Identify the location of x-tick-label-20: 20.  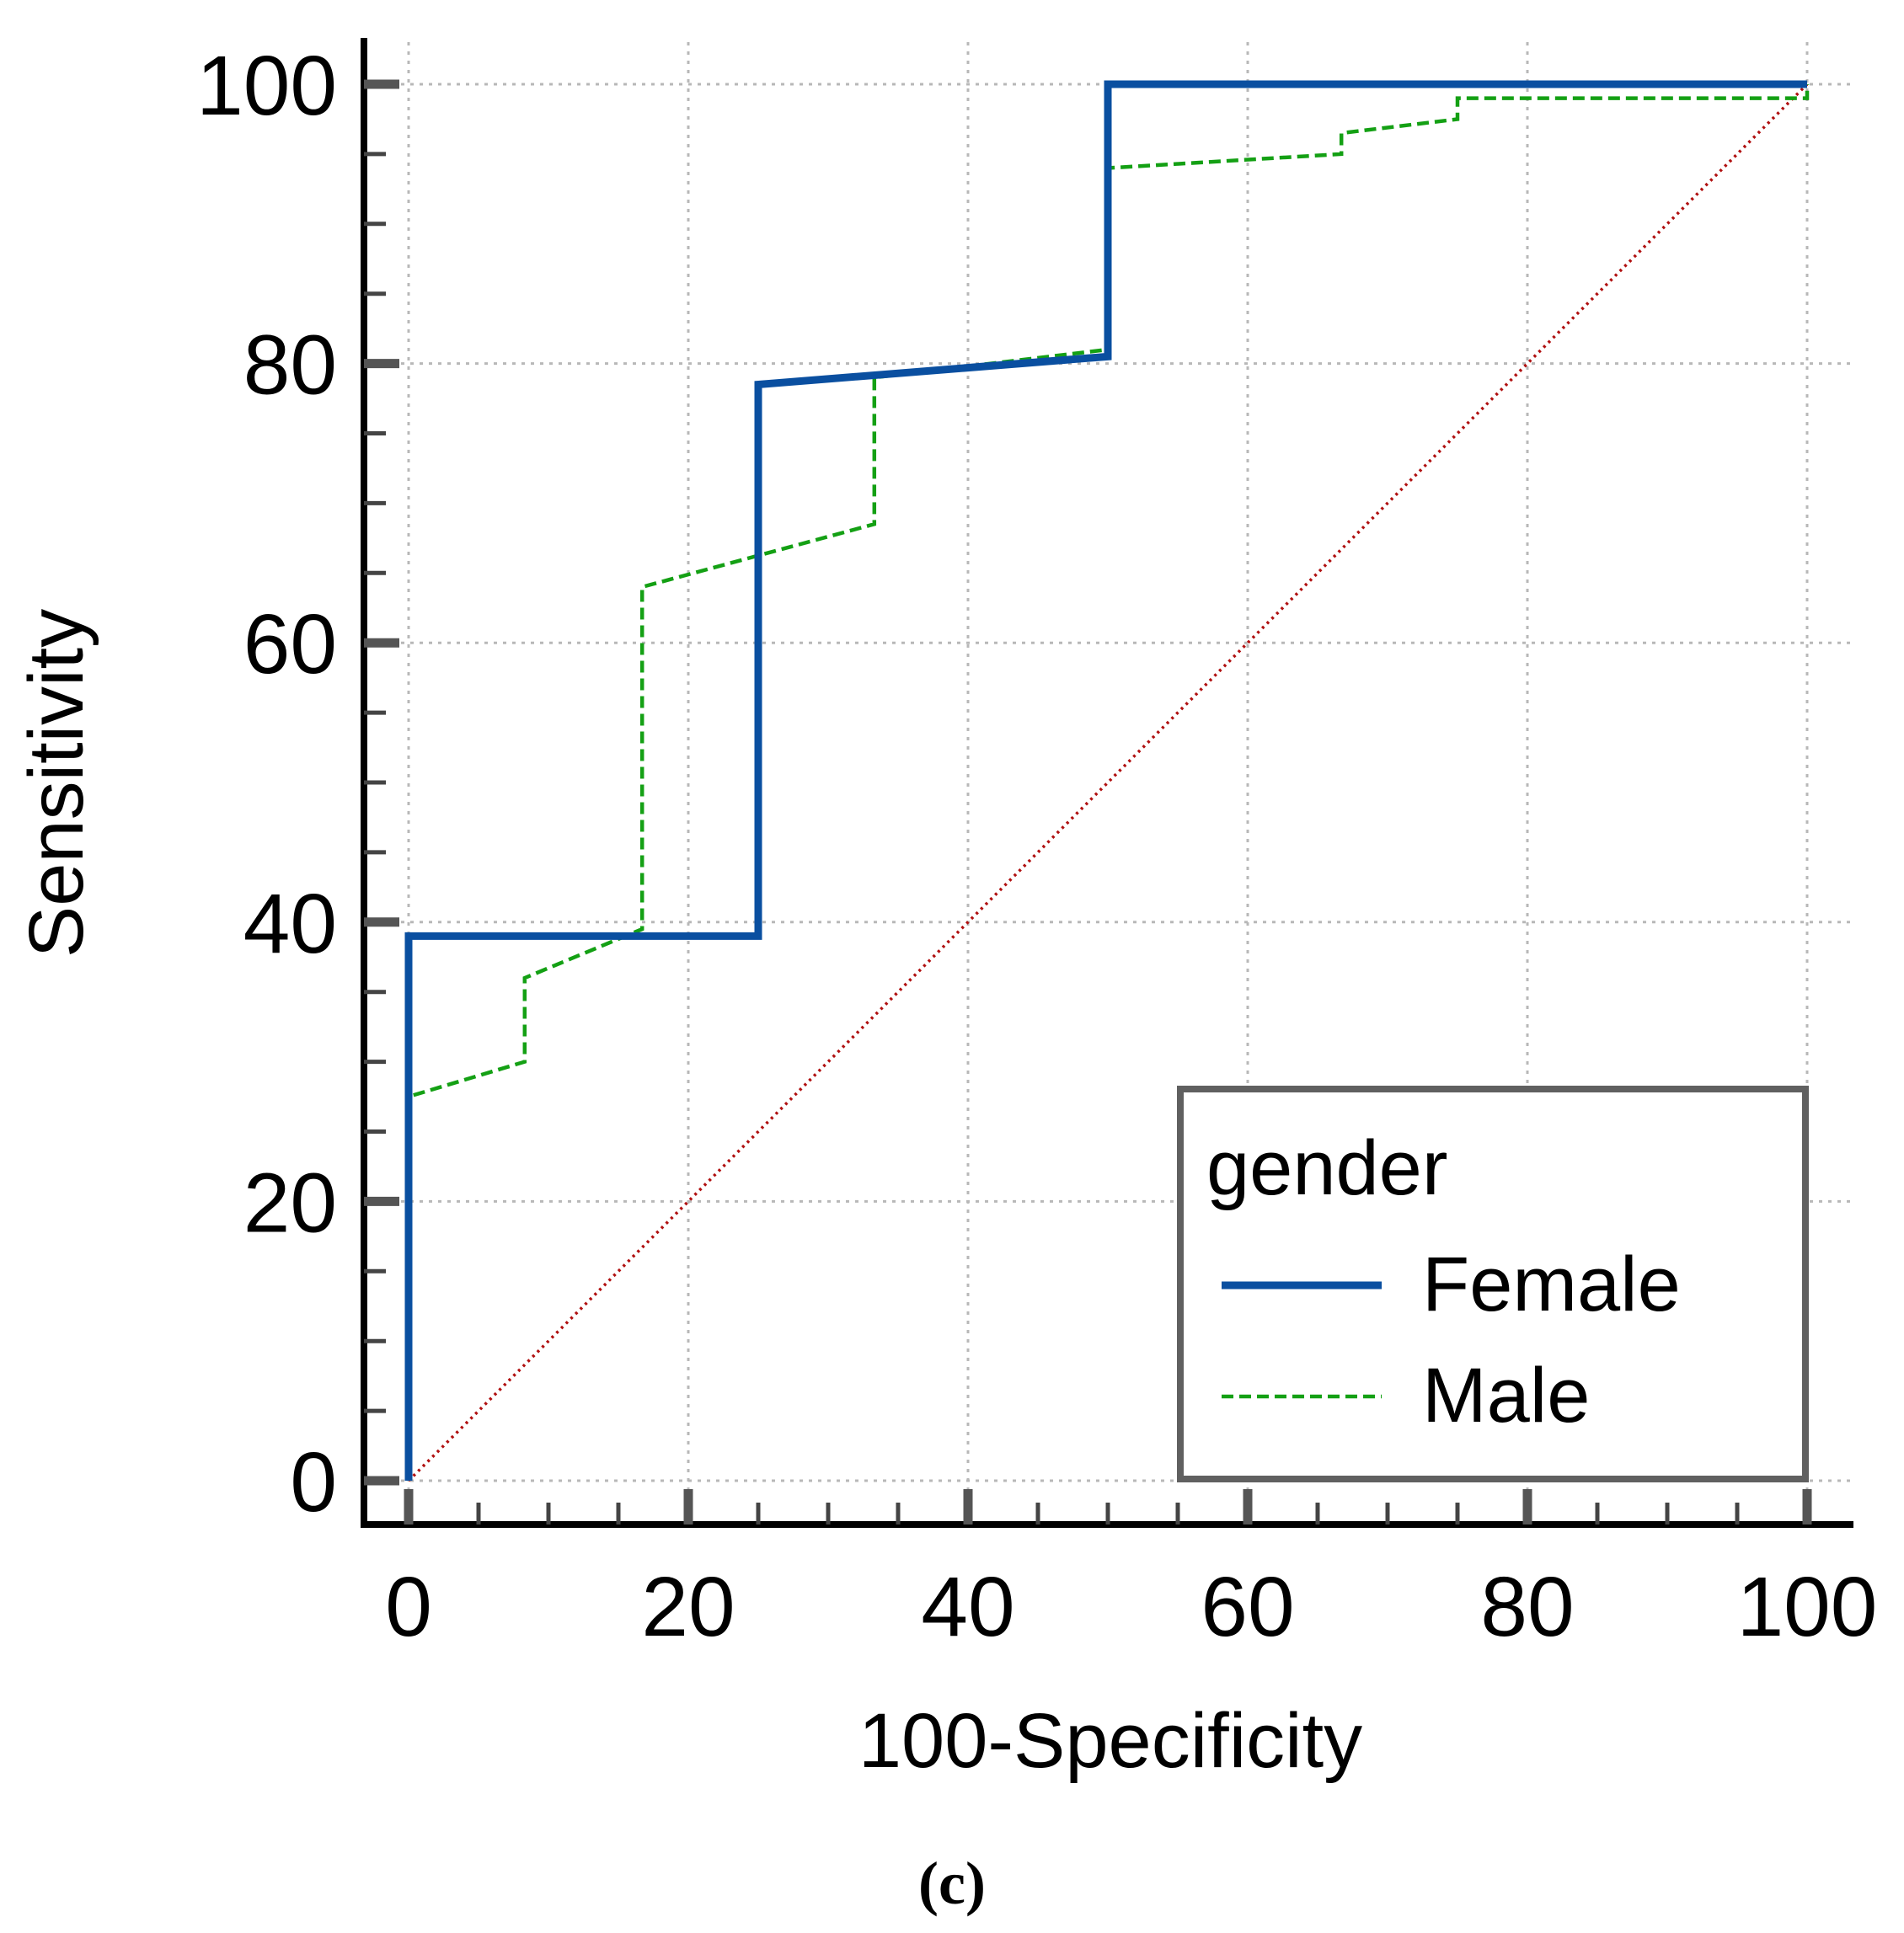
(688, 1607).